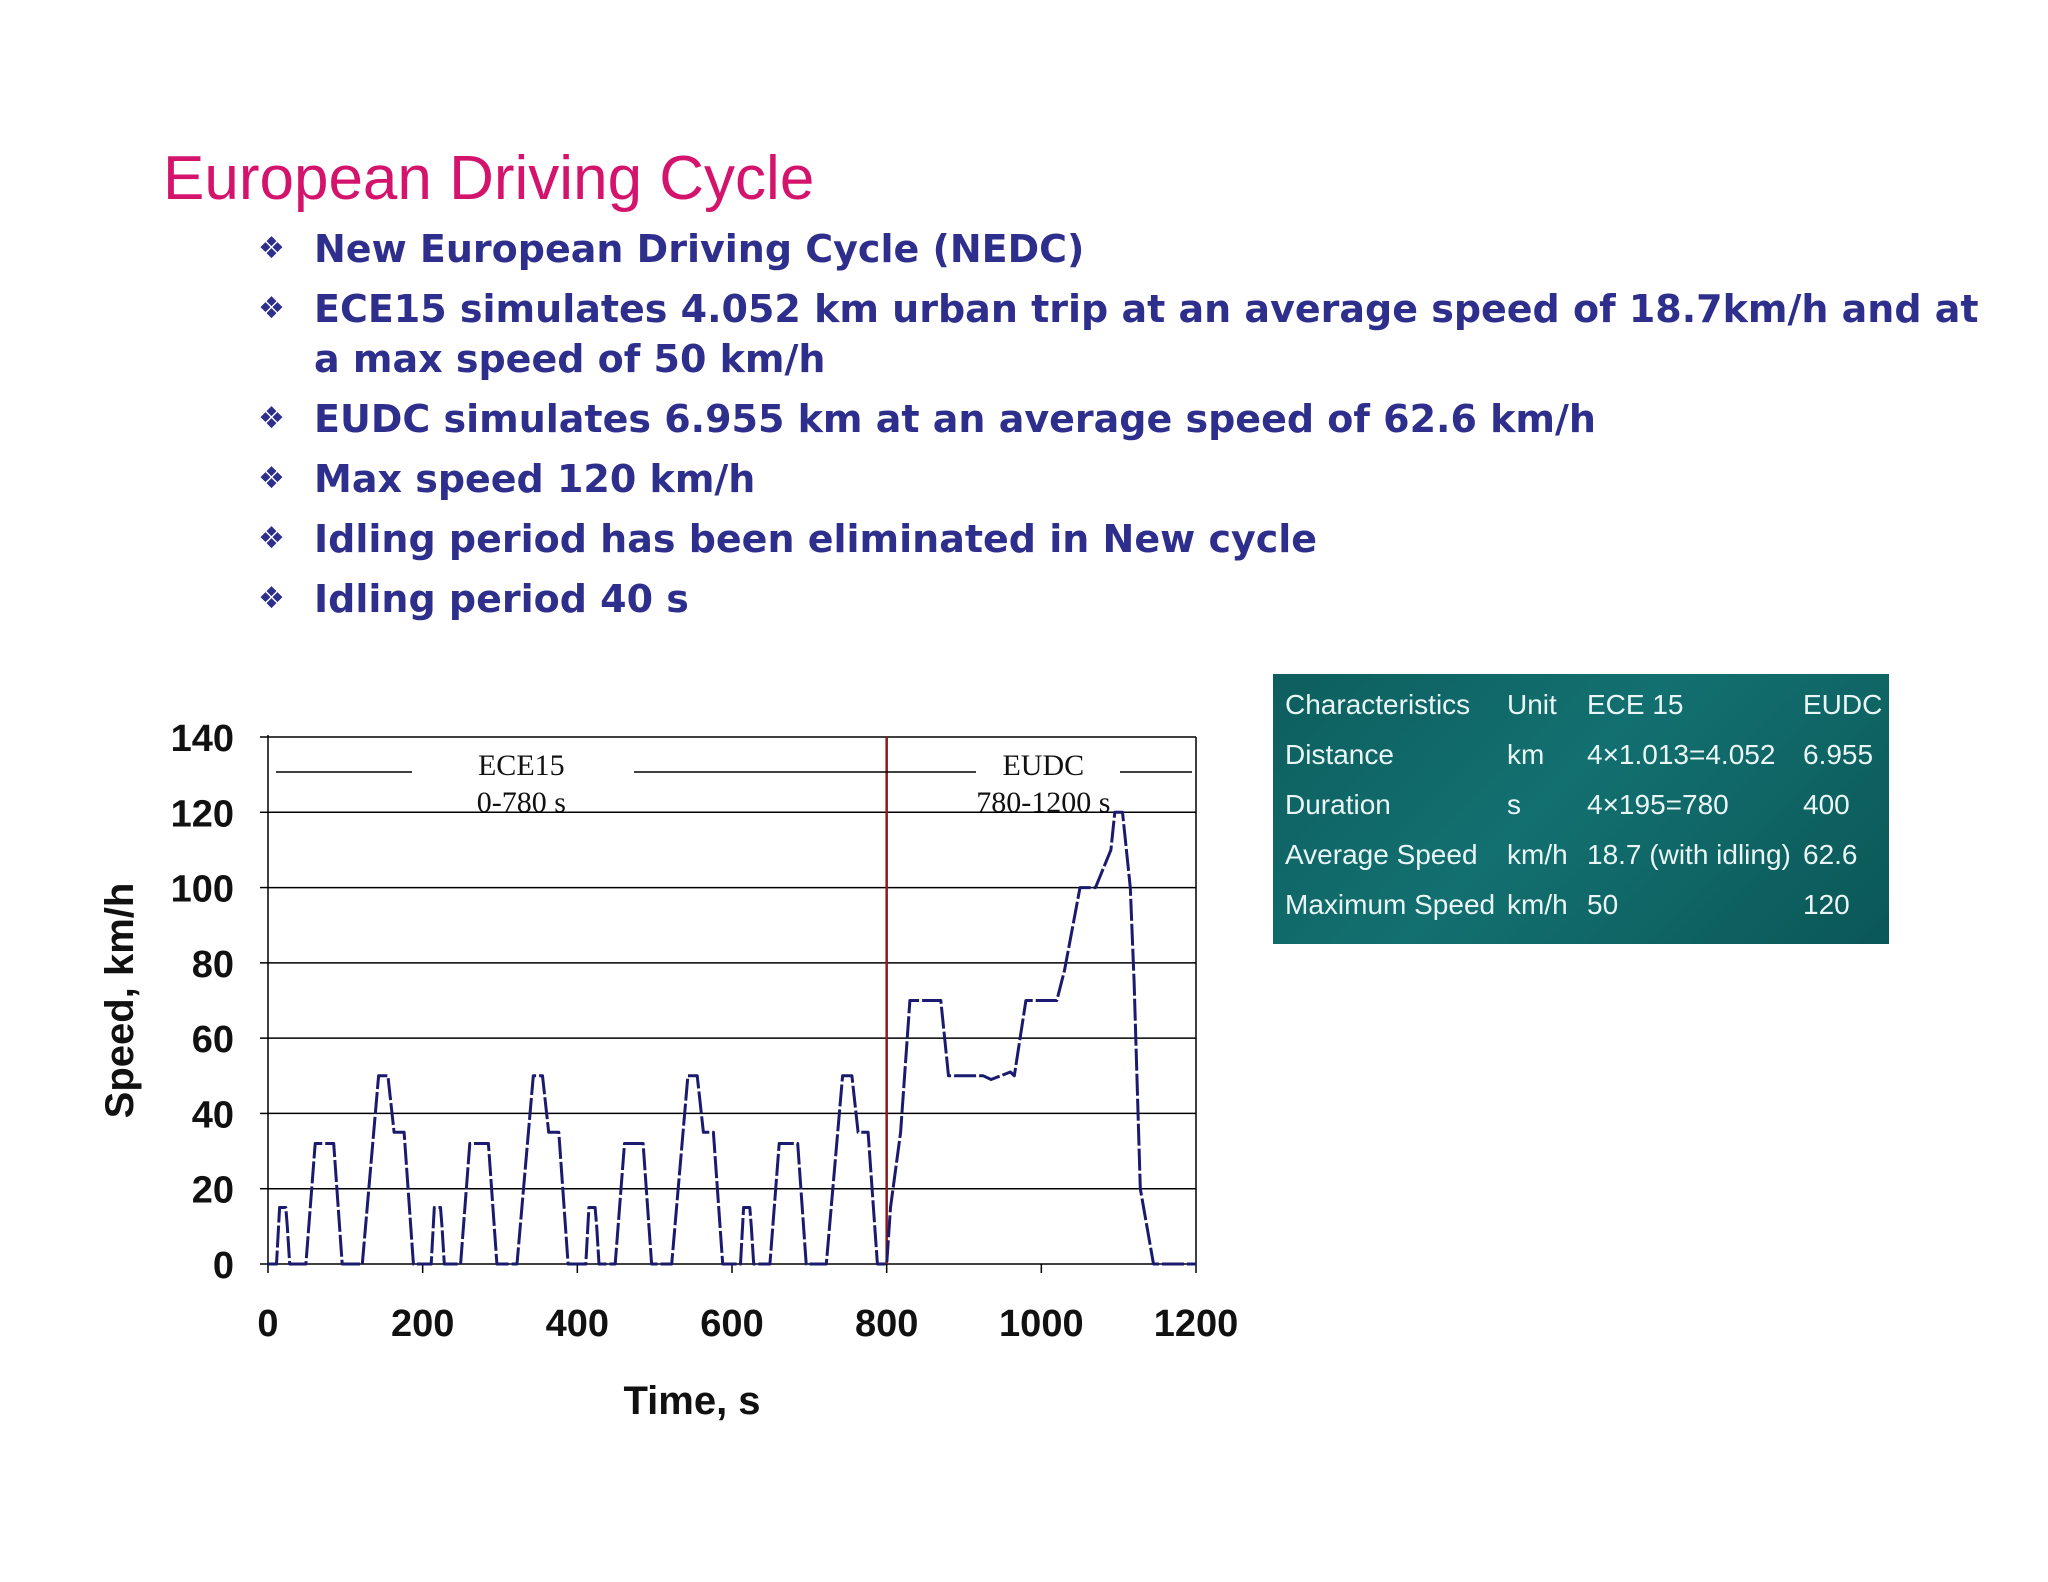 The width and height of the screenshot is (2048, 1582). I want to click on slide-title: European Driving Cycle, so click(489, 178).